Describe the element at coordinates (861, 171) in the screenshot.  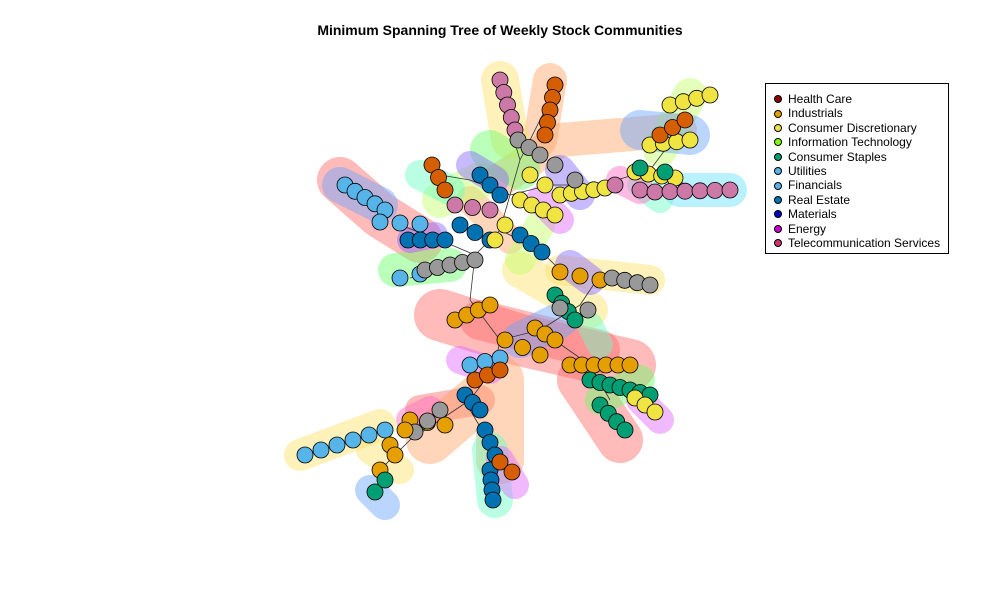
I see `legend-item: Utilities` at that location.